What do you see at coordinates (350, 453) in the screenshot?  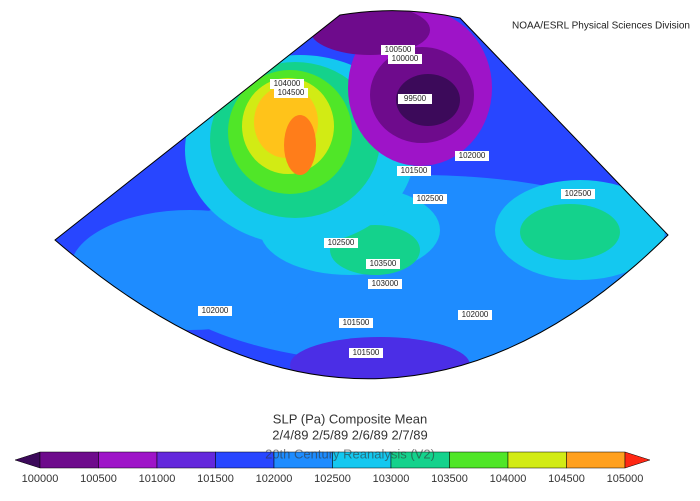 I see `title-line: 20th Century Reanalysis (V2)` at bounding box center [350, 453].